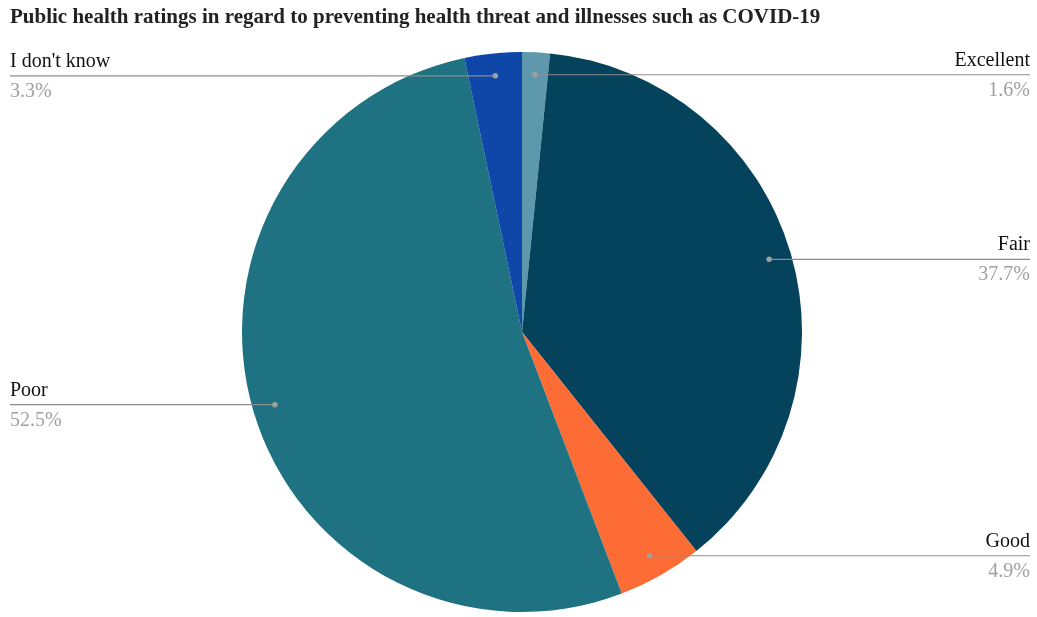 Image resolution: width=1037 pixels, height=617 pixels. Describe the element at coordinates (992, 58) in the screenshot. I see `slice-label: Excellent` at that location.